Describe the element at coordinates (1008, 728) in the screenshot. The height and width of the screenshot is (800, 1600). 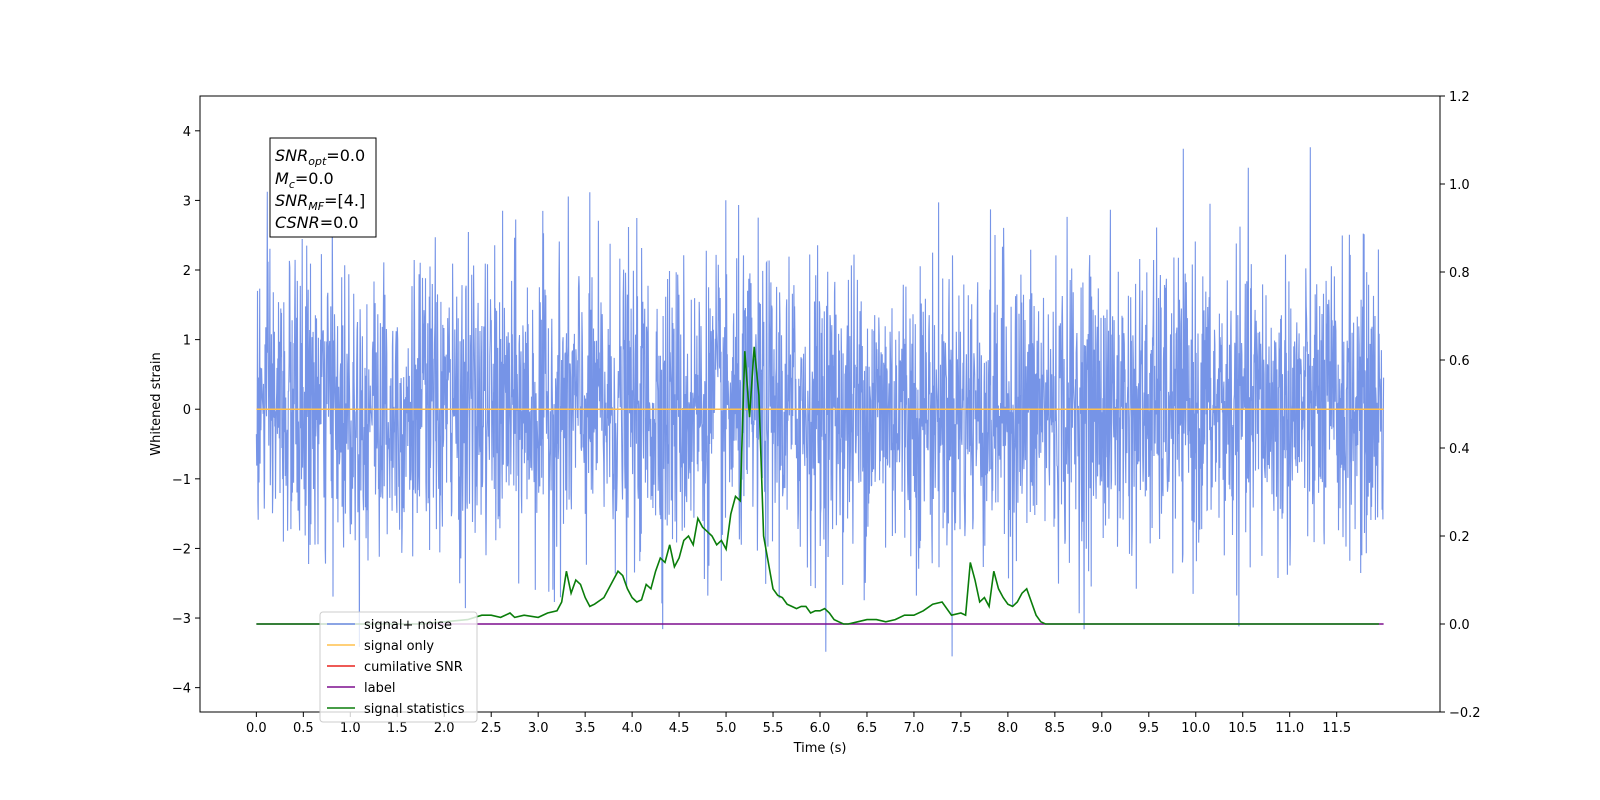
I see `x-tick-label: 8.0` at that location.